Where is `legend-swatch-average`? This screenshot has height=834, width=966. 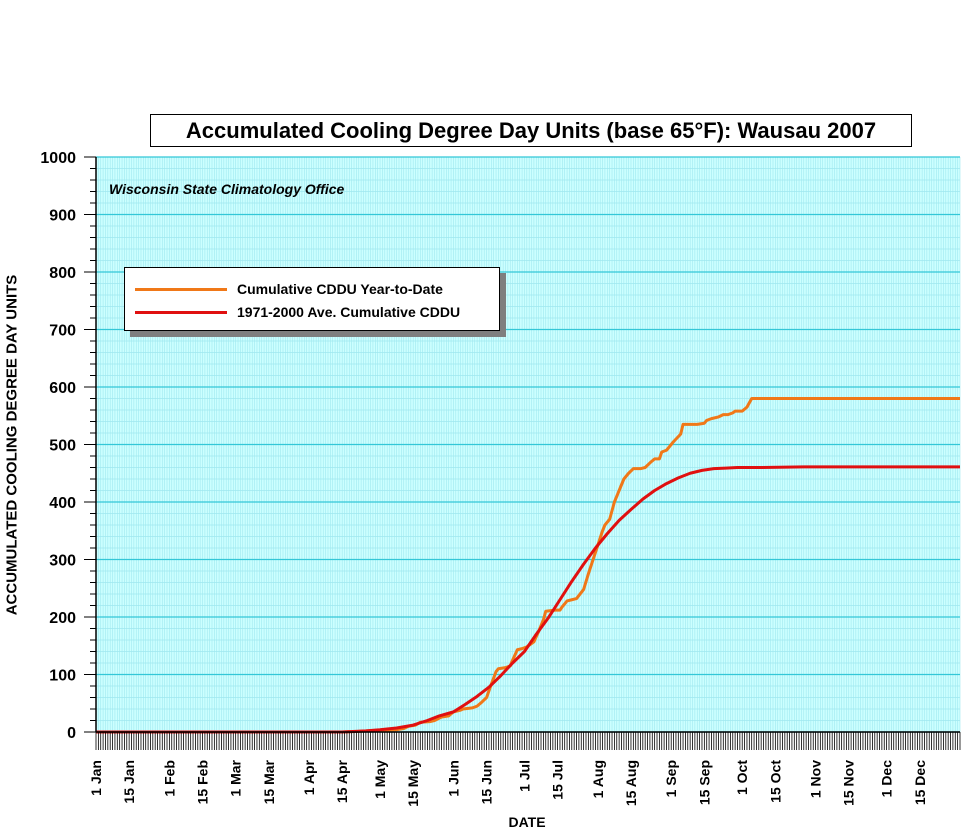
legend-swatch-average is located at coordinates (181, 312).